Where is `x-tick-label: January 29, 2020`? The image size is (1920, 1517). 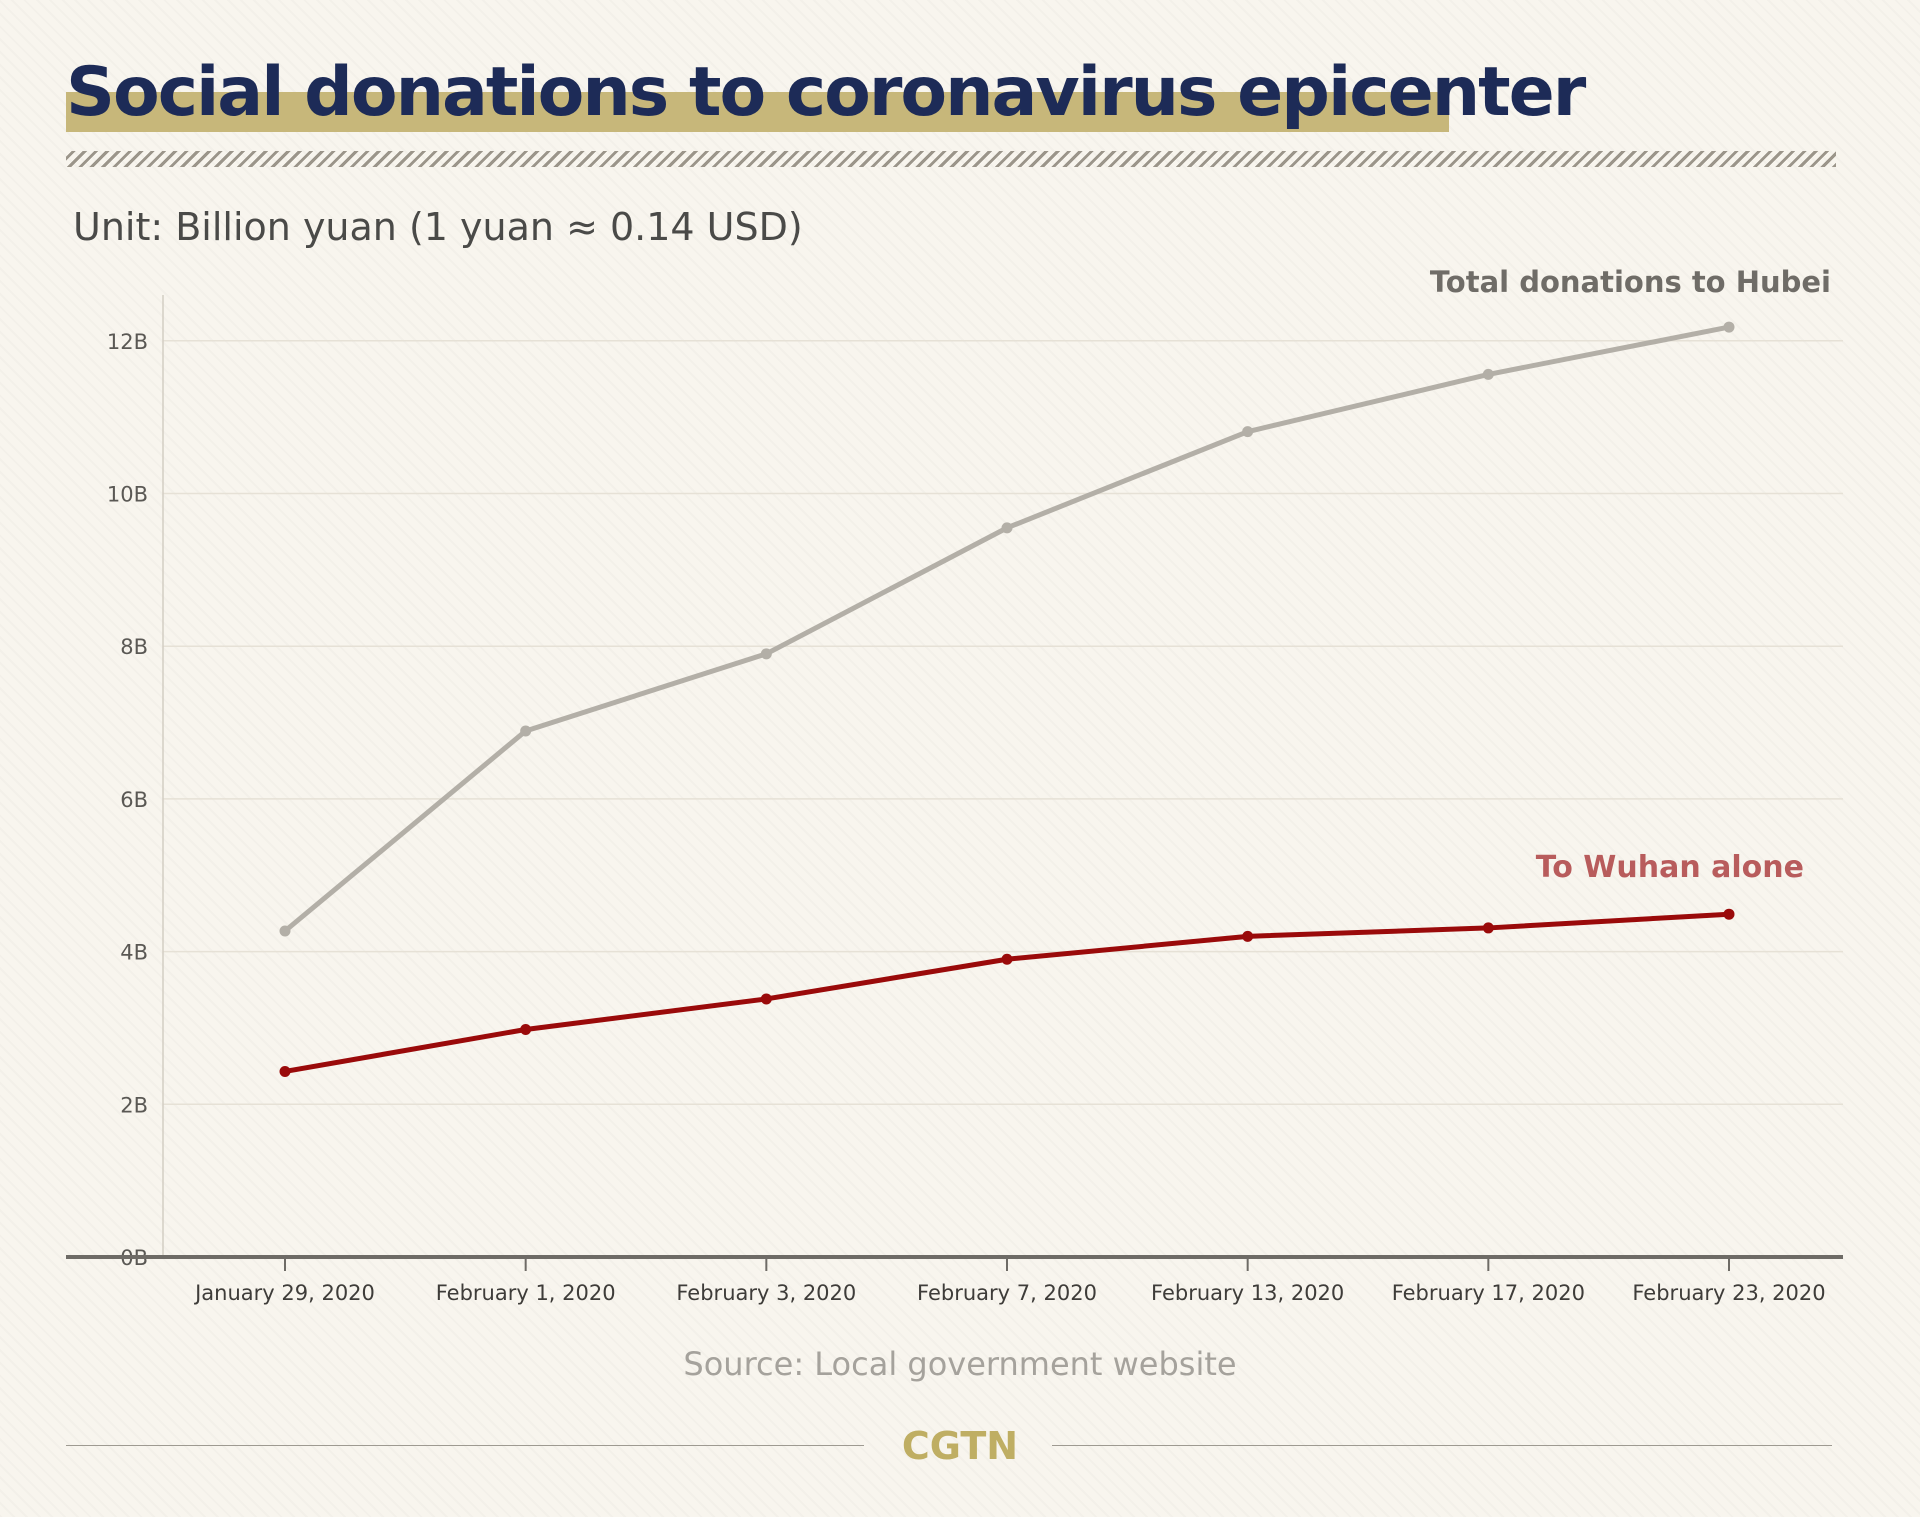 x-tick-label: January 29, 2020 is located at coordinates (284, 1293).